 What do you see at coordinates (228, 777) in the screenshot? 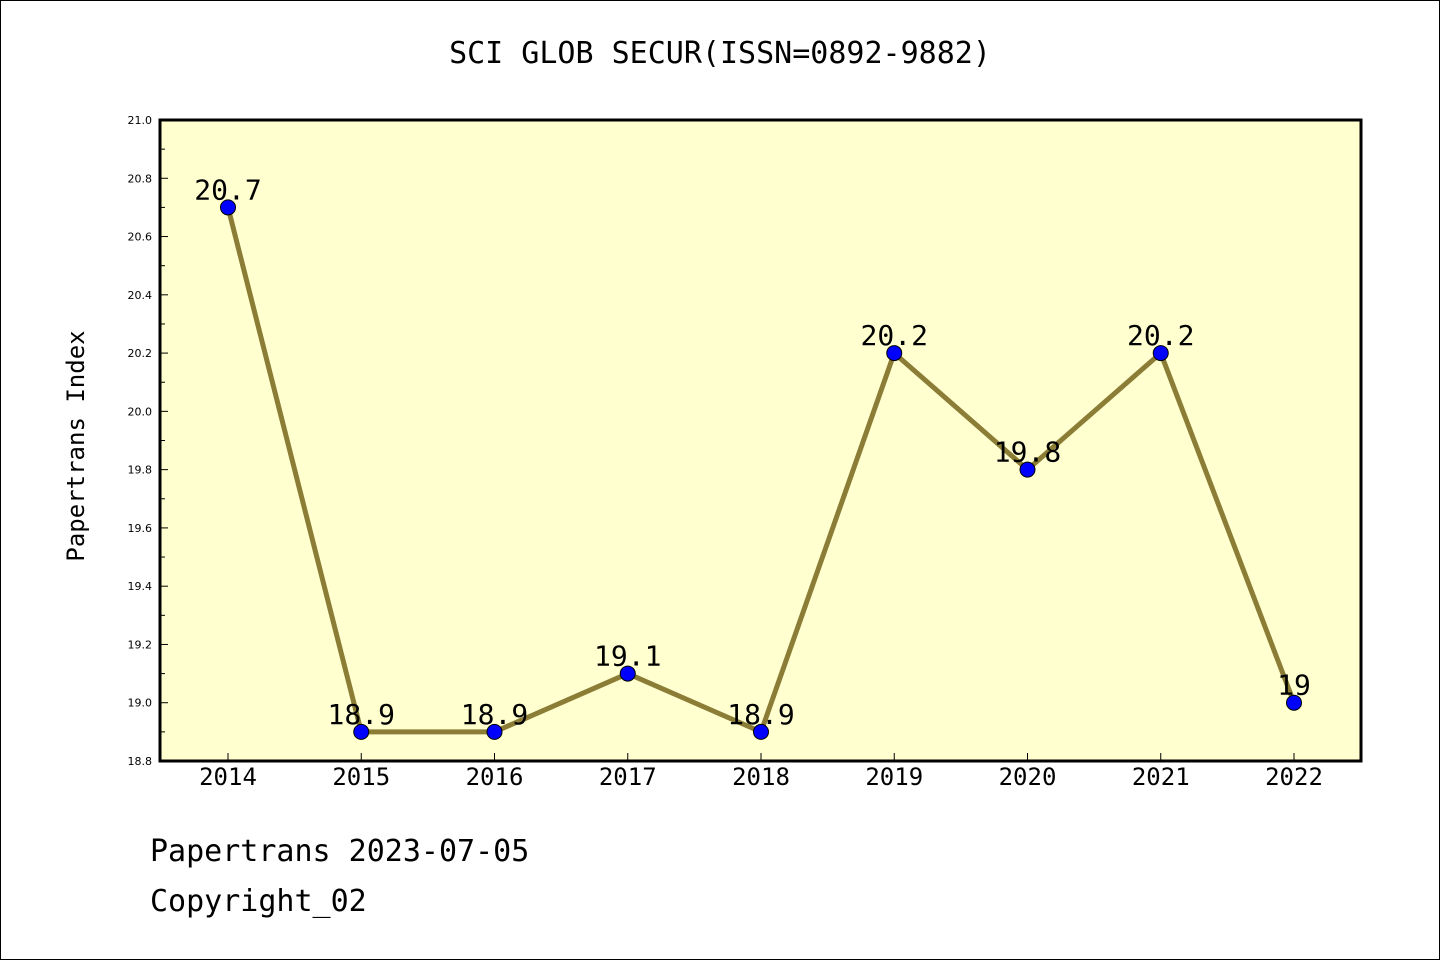
I see `x-tick-label: 2014` at bounding box center [228, 777].